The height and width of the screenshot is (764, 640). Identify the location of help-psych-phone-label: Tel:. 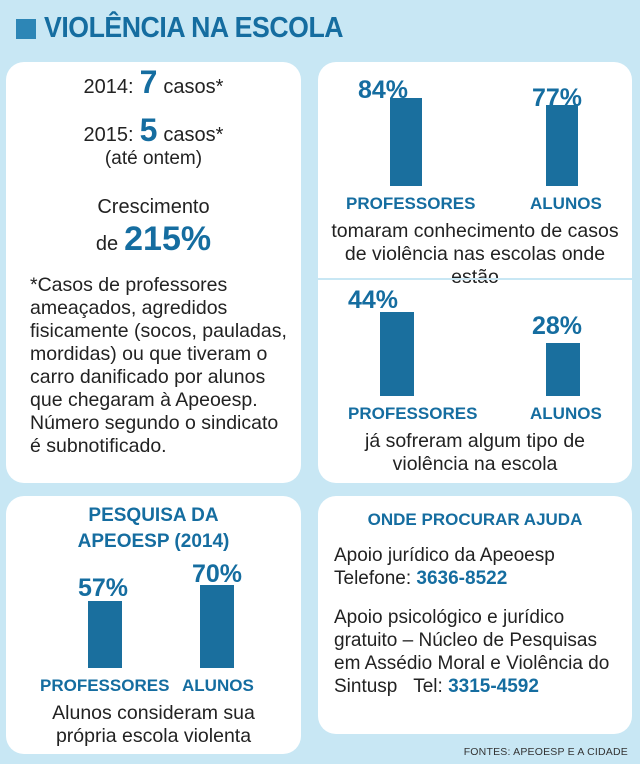
(428, 686).